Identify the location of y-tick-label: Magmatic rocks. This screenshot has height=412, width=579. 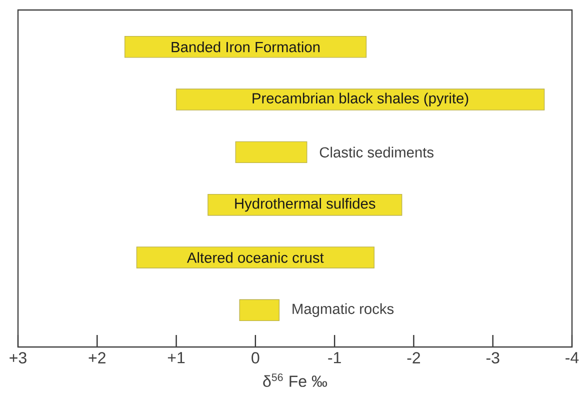
(343, 310).